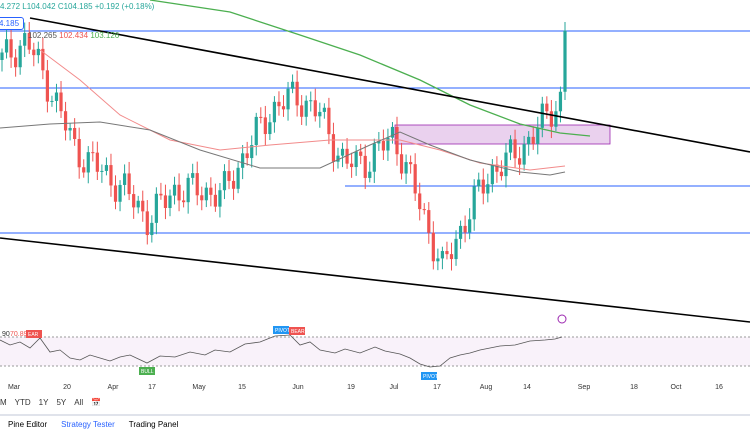 The height and width of the screenshot is (432, 750). I want to click on tab-pine-editor: Pine Editor, so click(28, 424).